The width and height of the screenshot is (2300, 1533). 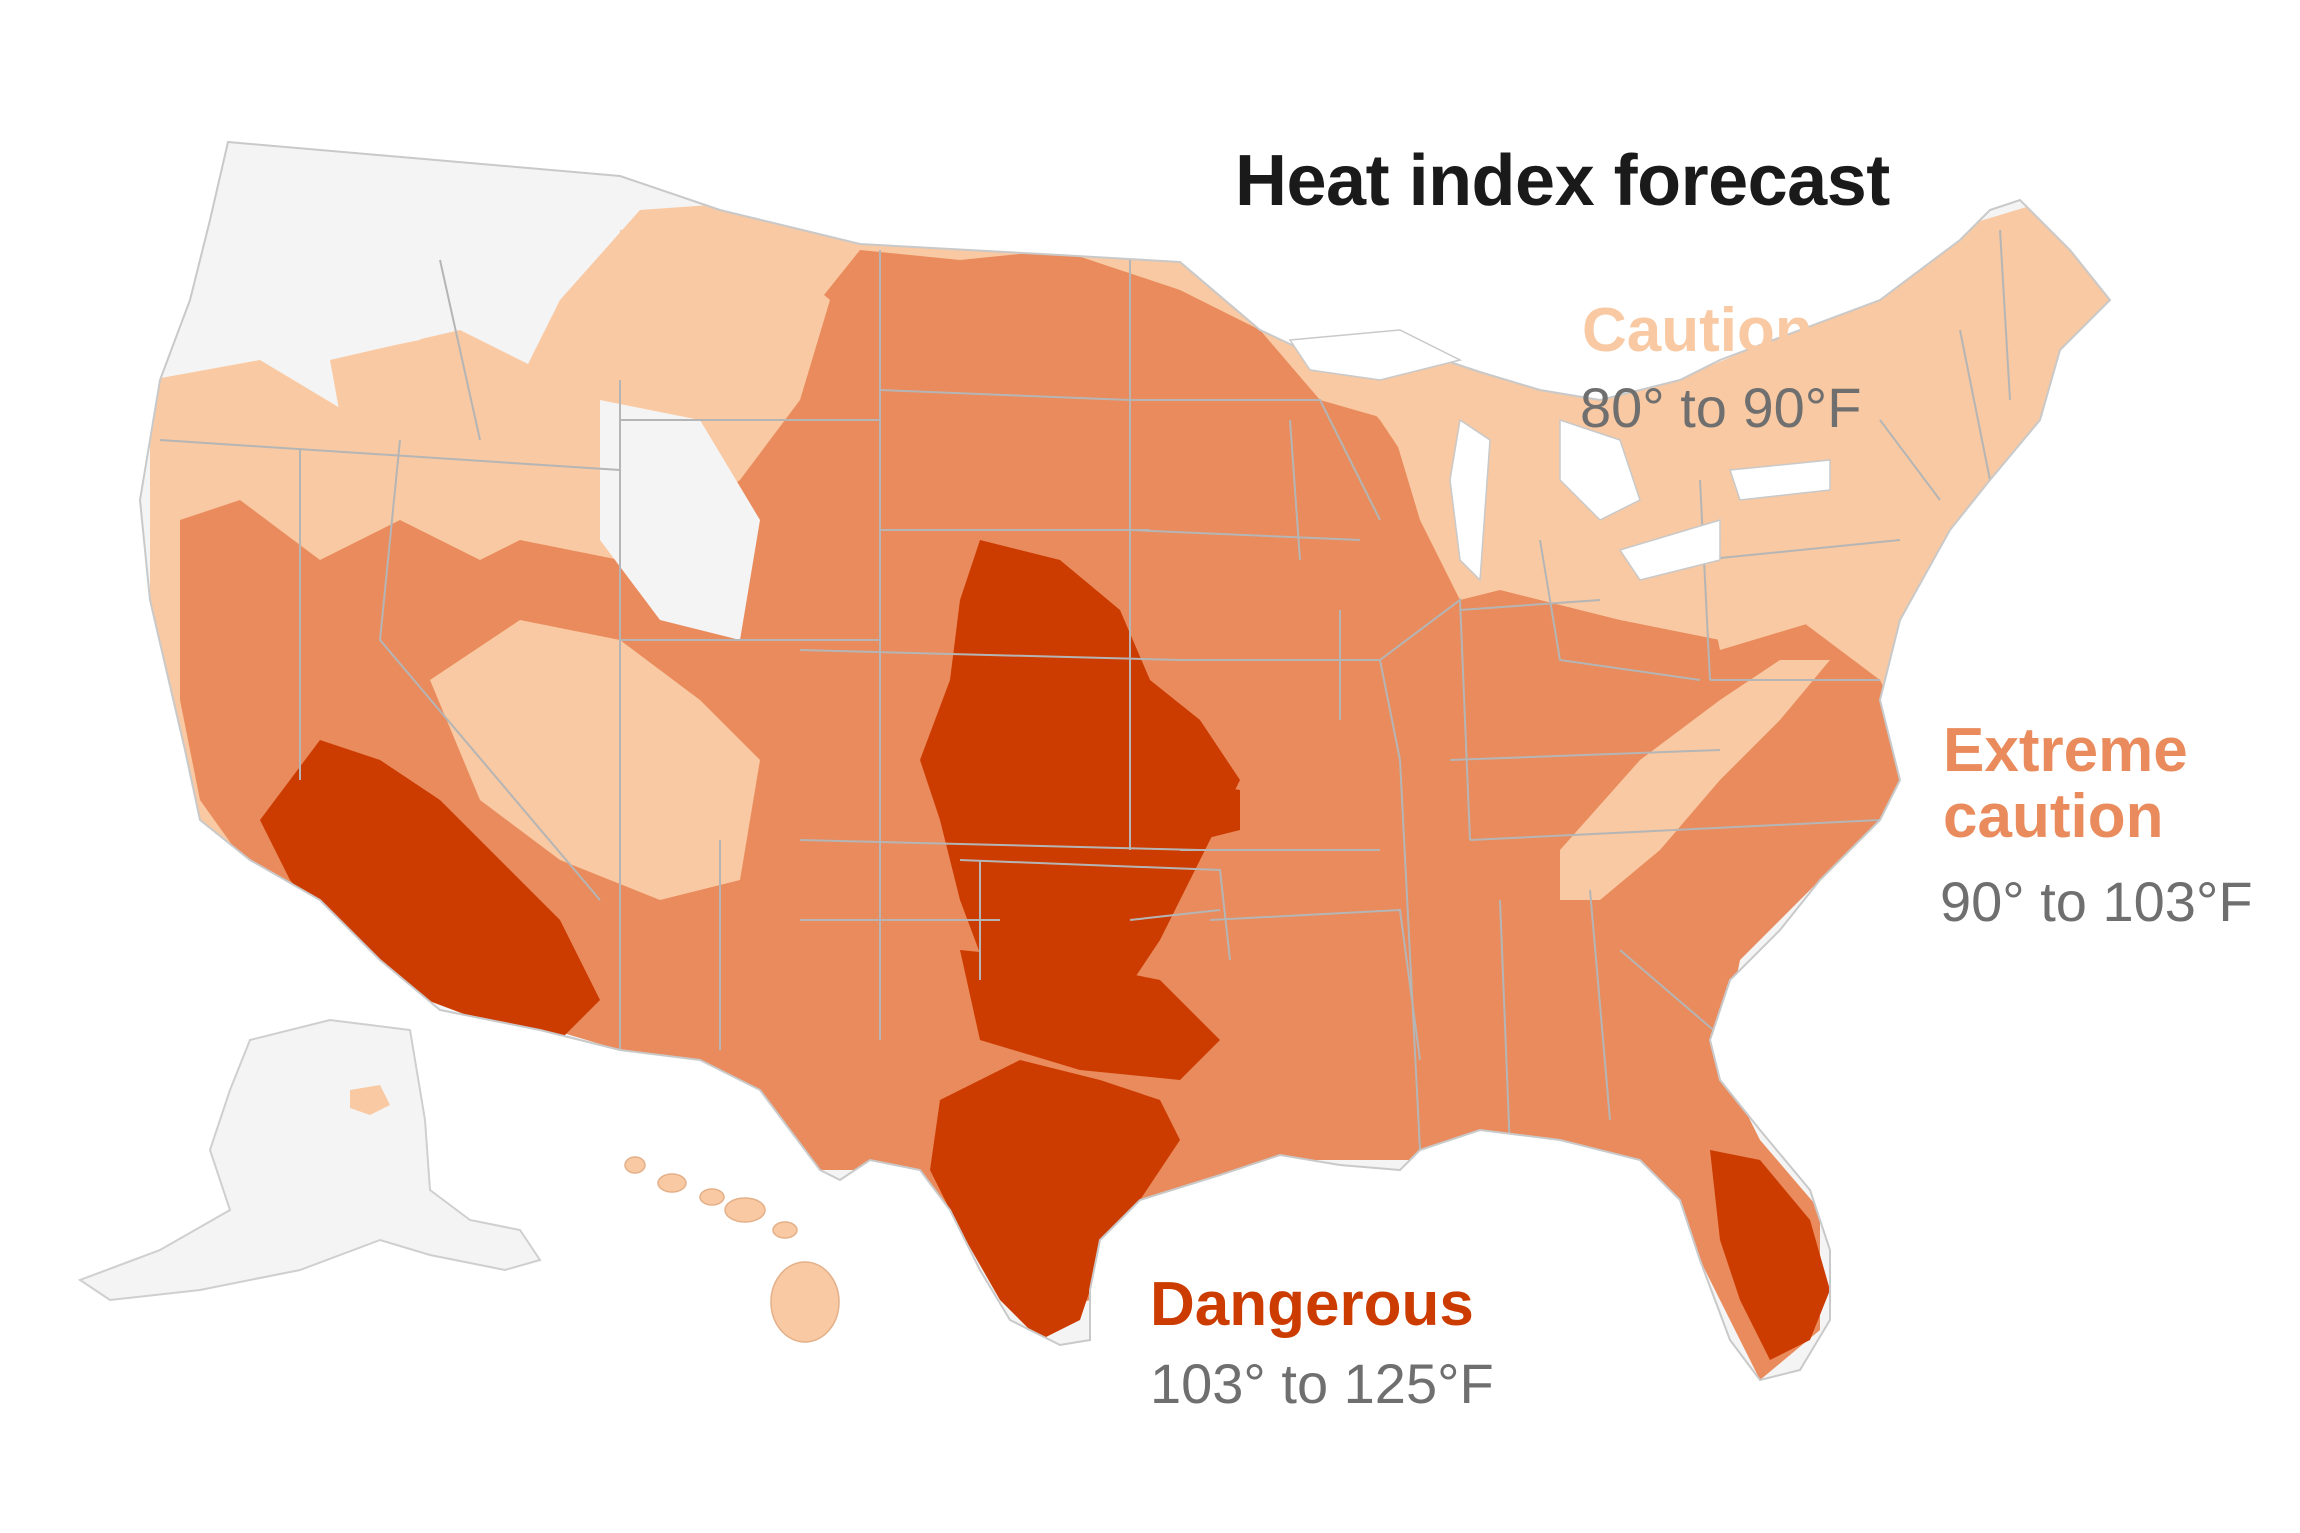 What do you see at coordinates (595, 760) in the screenshot?
I see `rockies-caution` at bounding box center [595, 760].